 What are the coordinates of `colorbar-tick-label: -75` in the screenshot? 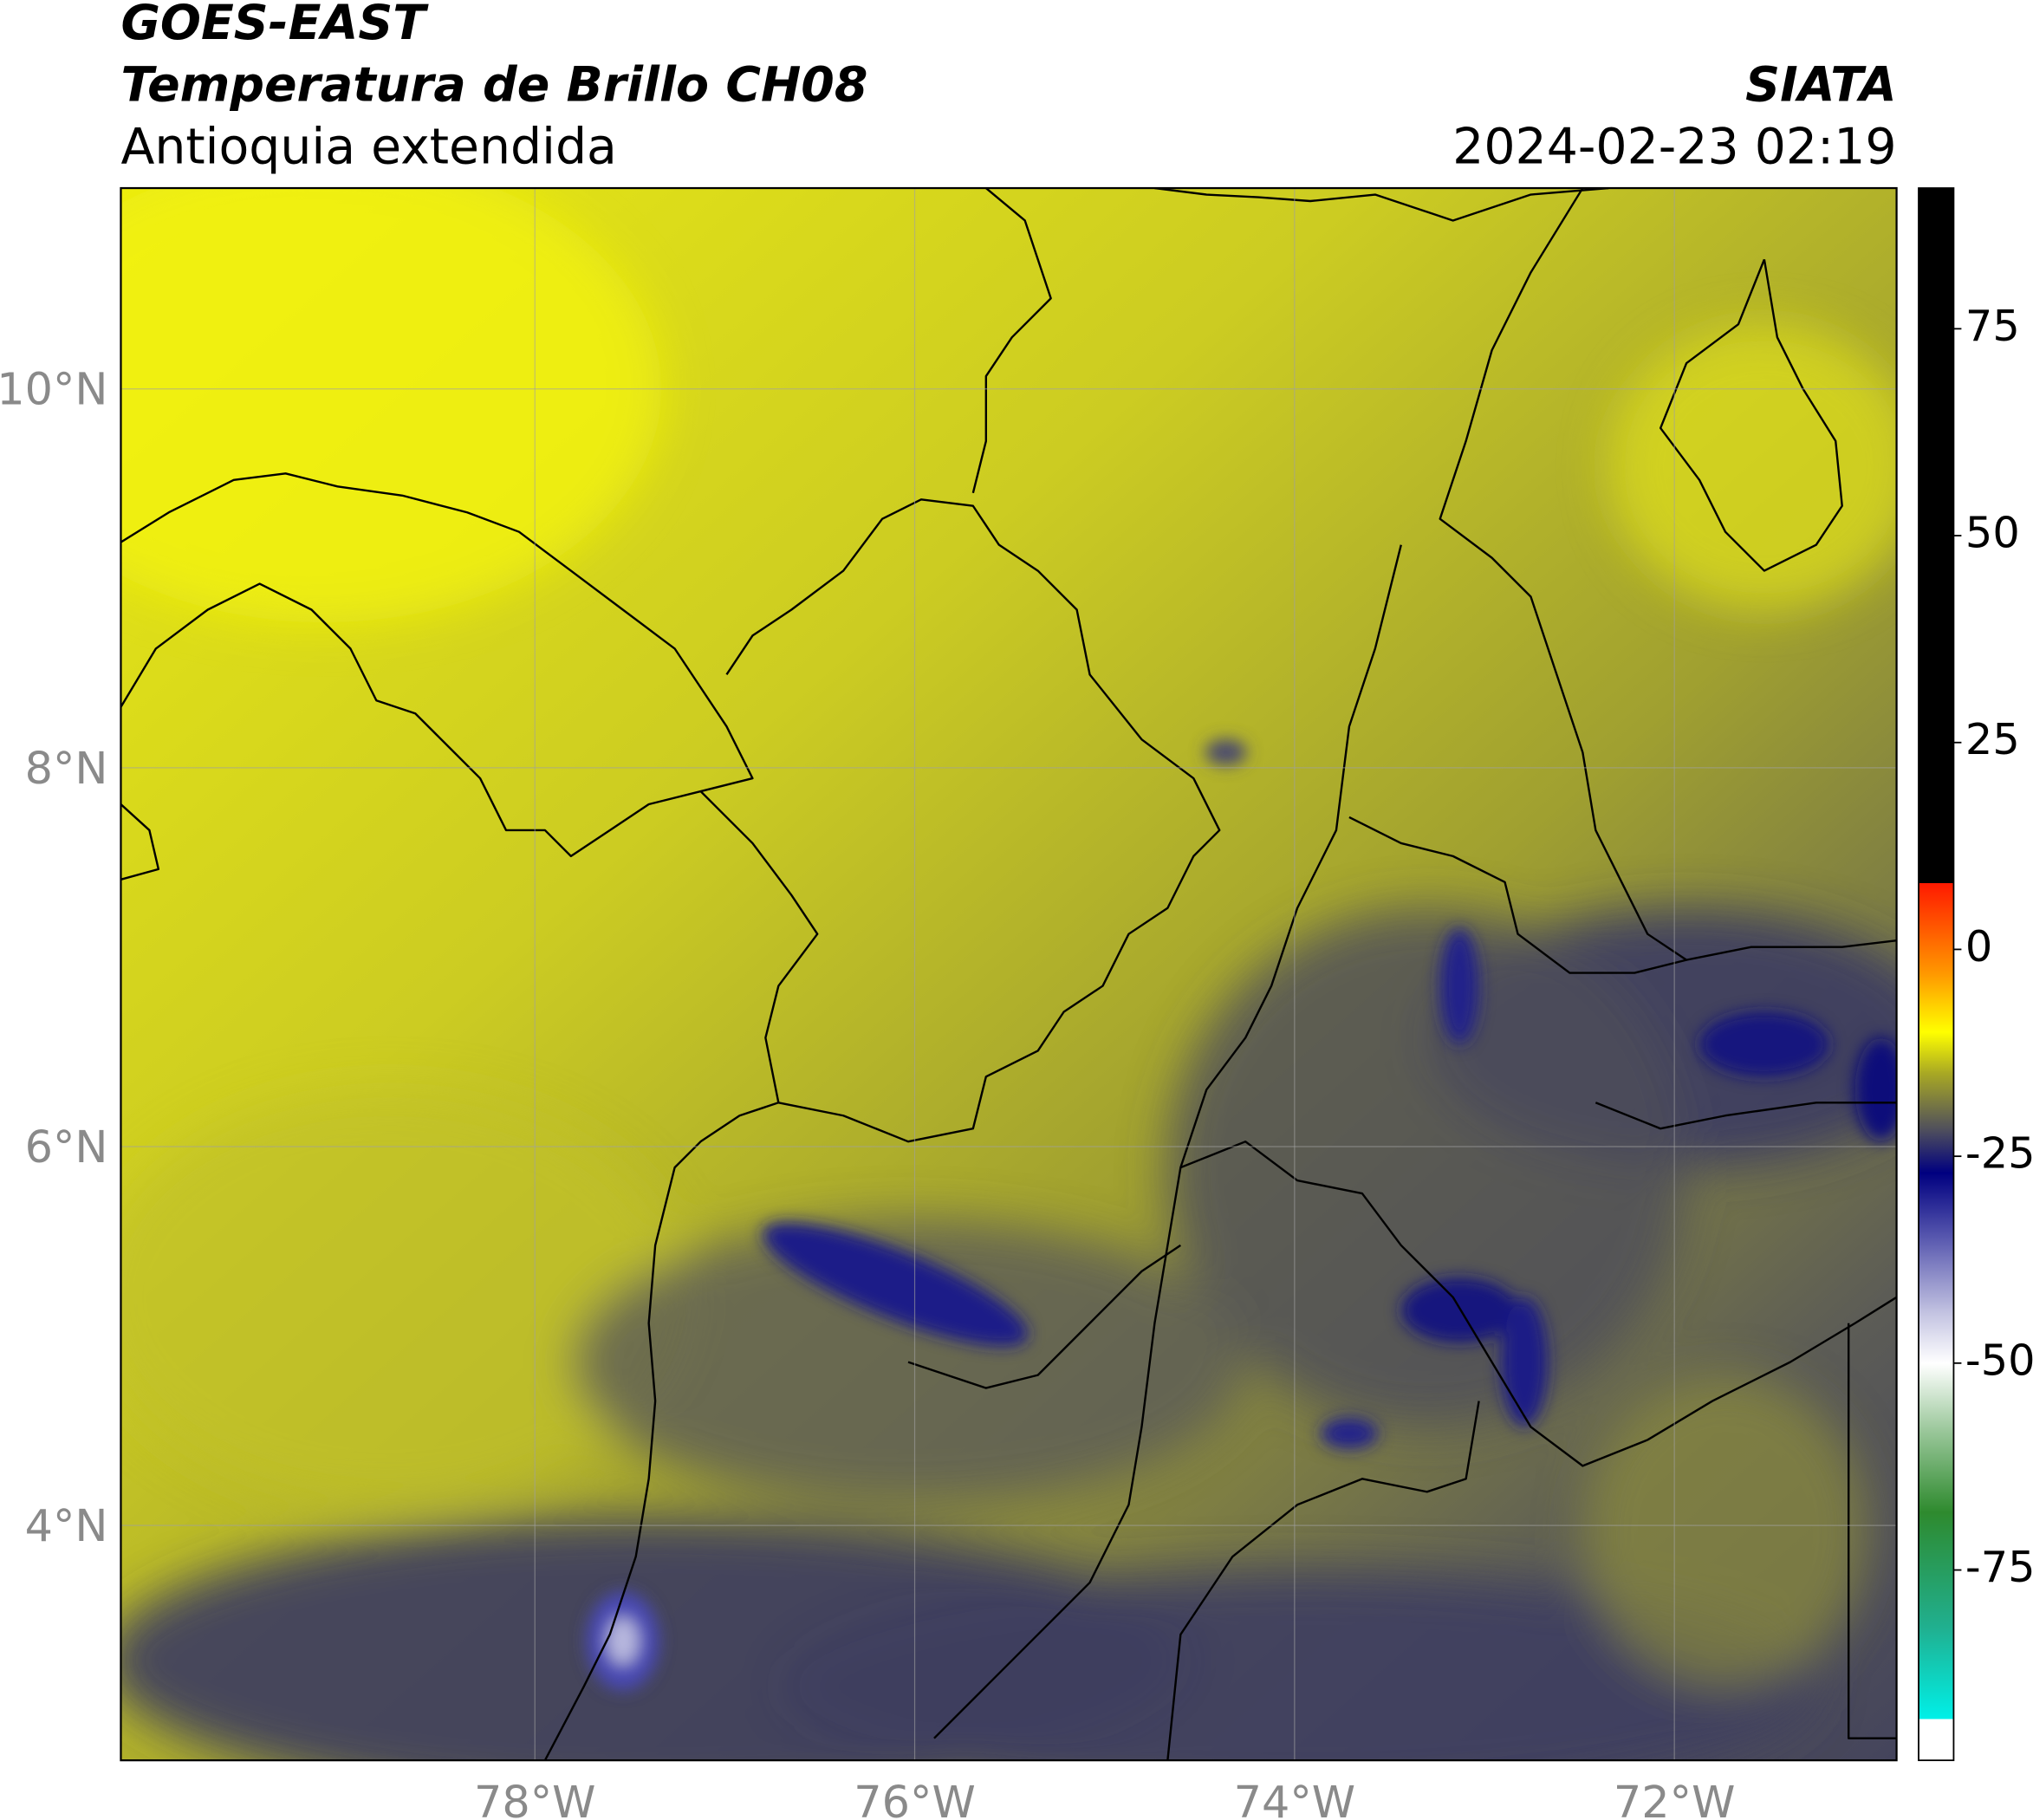 It's located at (1999, 1567).